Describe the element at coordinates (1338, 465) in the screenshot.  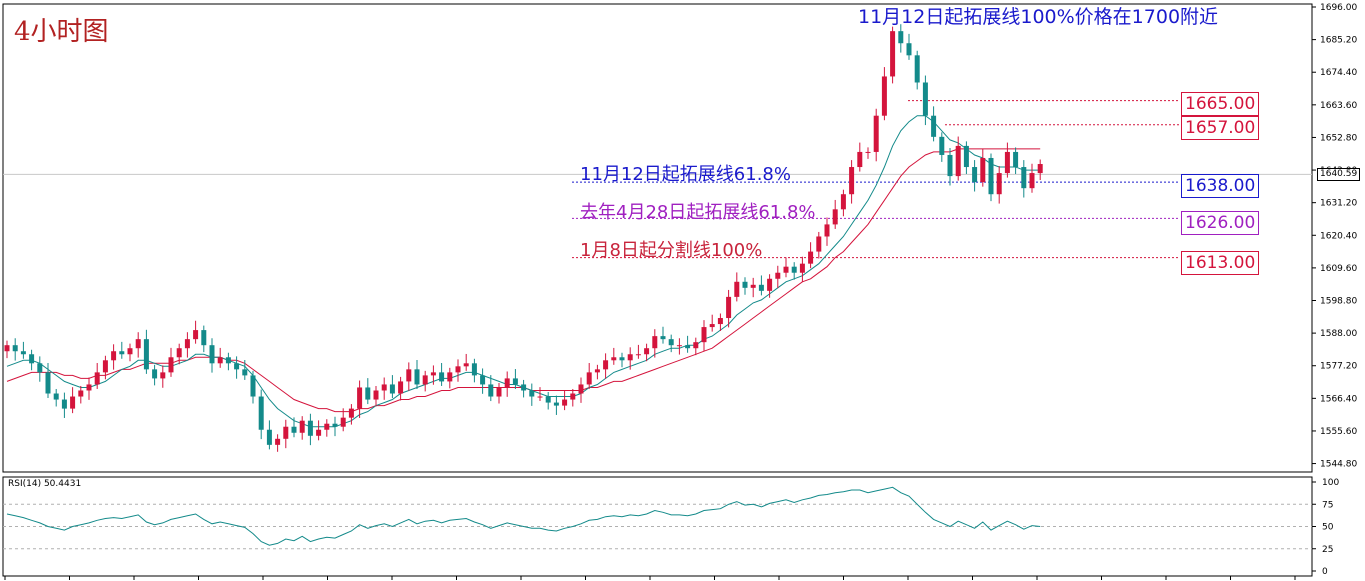
I see `y-tick-label: 1544.80` at that location.